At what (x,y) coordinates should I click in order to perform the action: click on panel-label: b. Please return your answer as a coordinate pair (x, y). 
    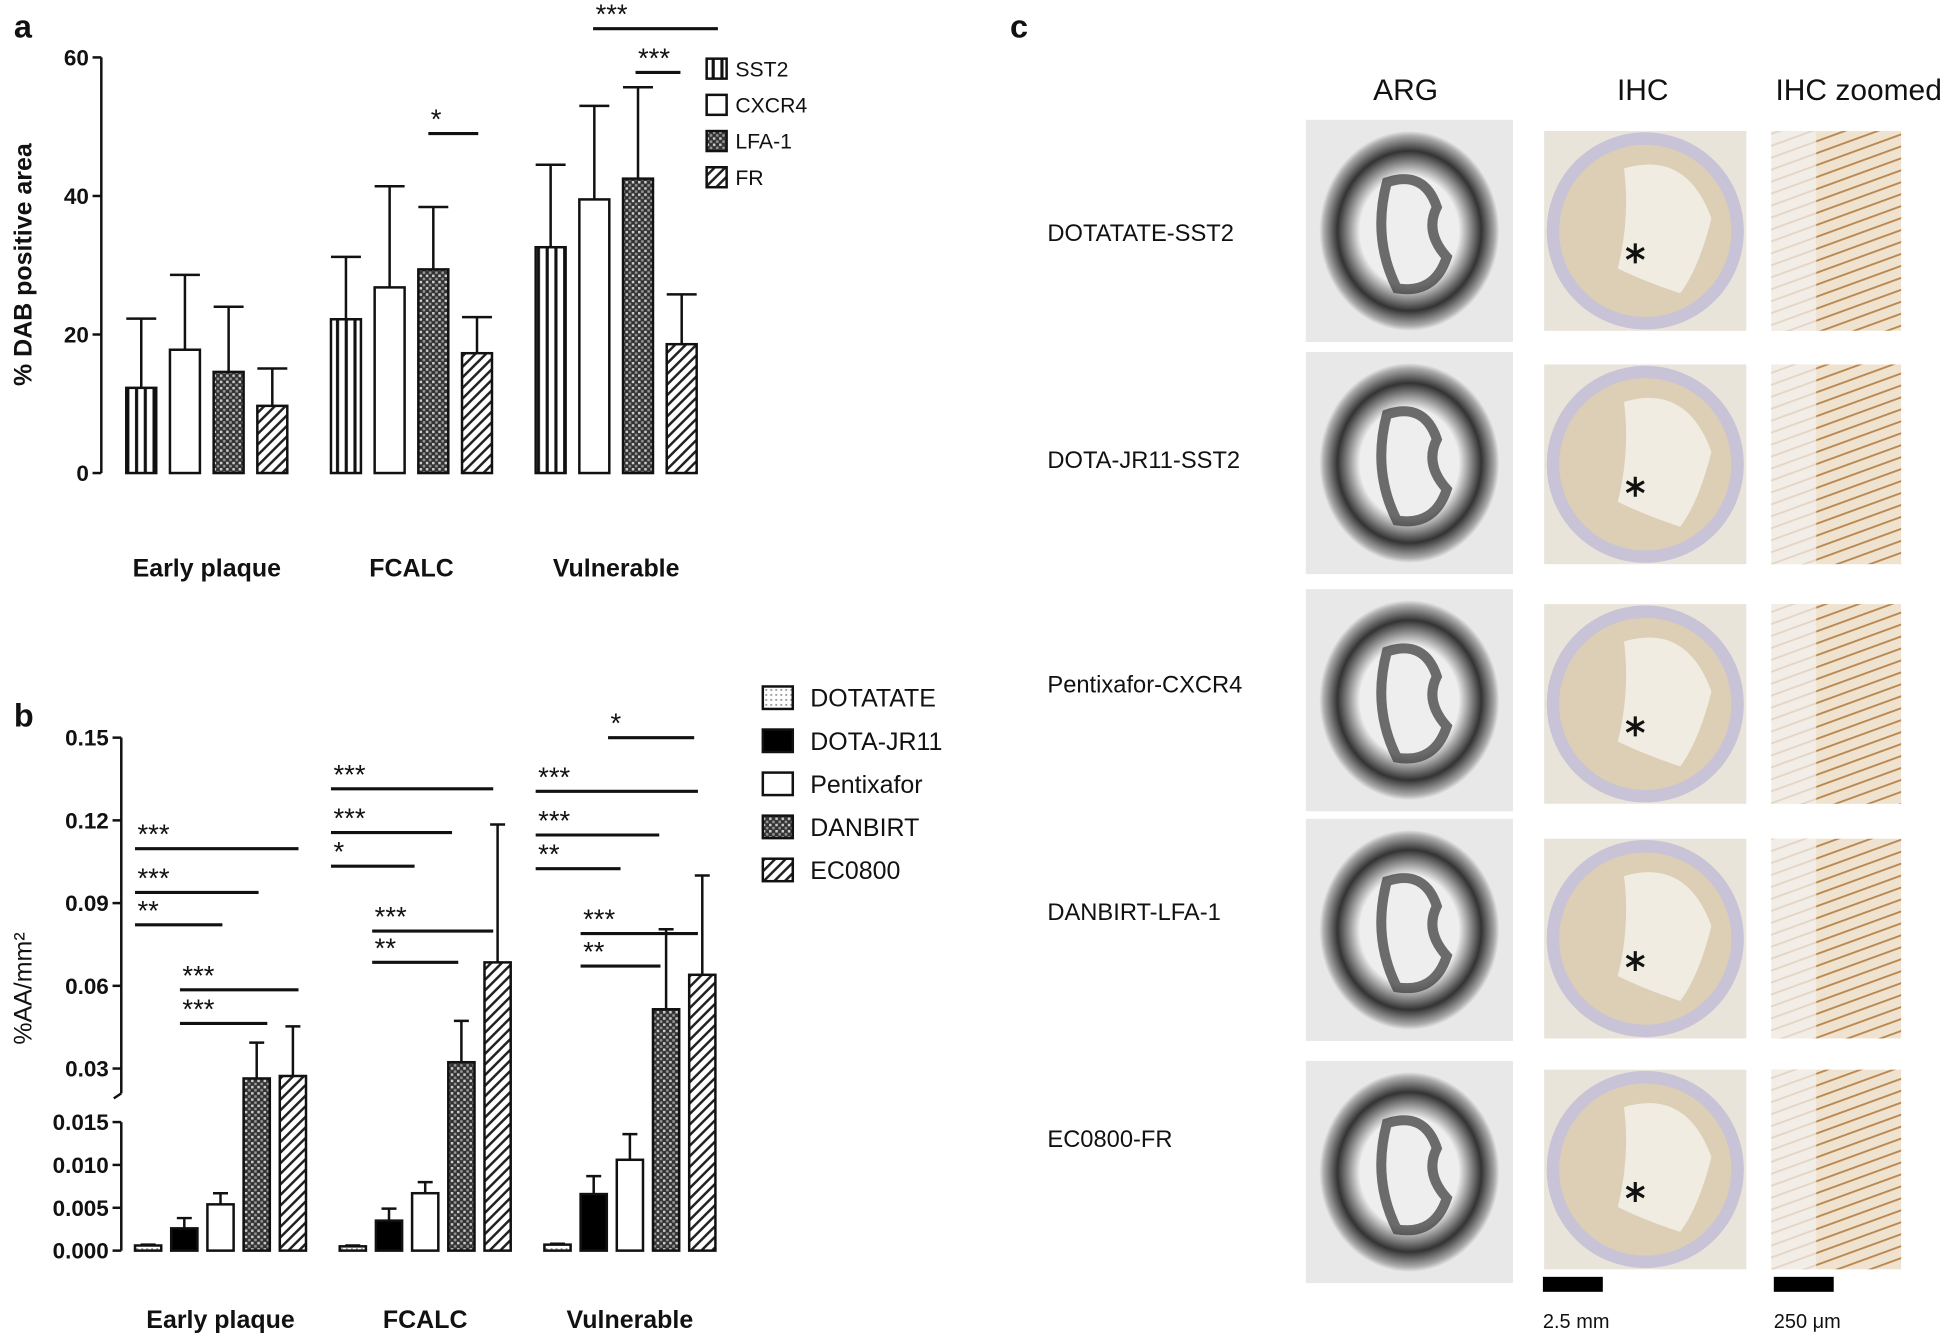
    Looking at the image, I should click on (24, 715).